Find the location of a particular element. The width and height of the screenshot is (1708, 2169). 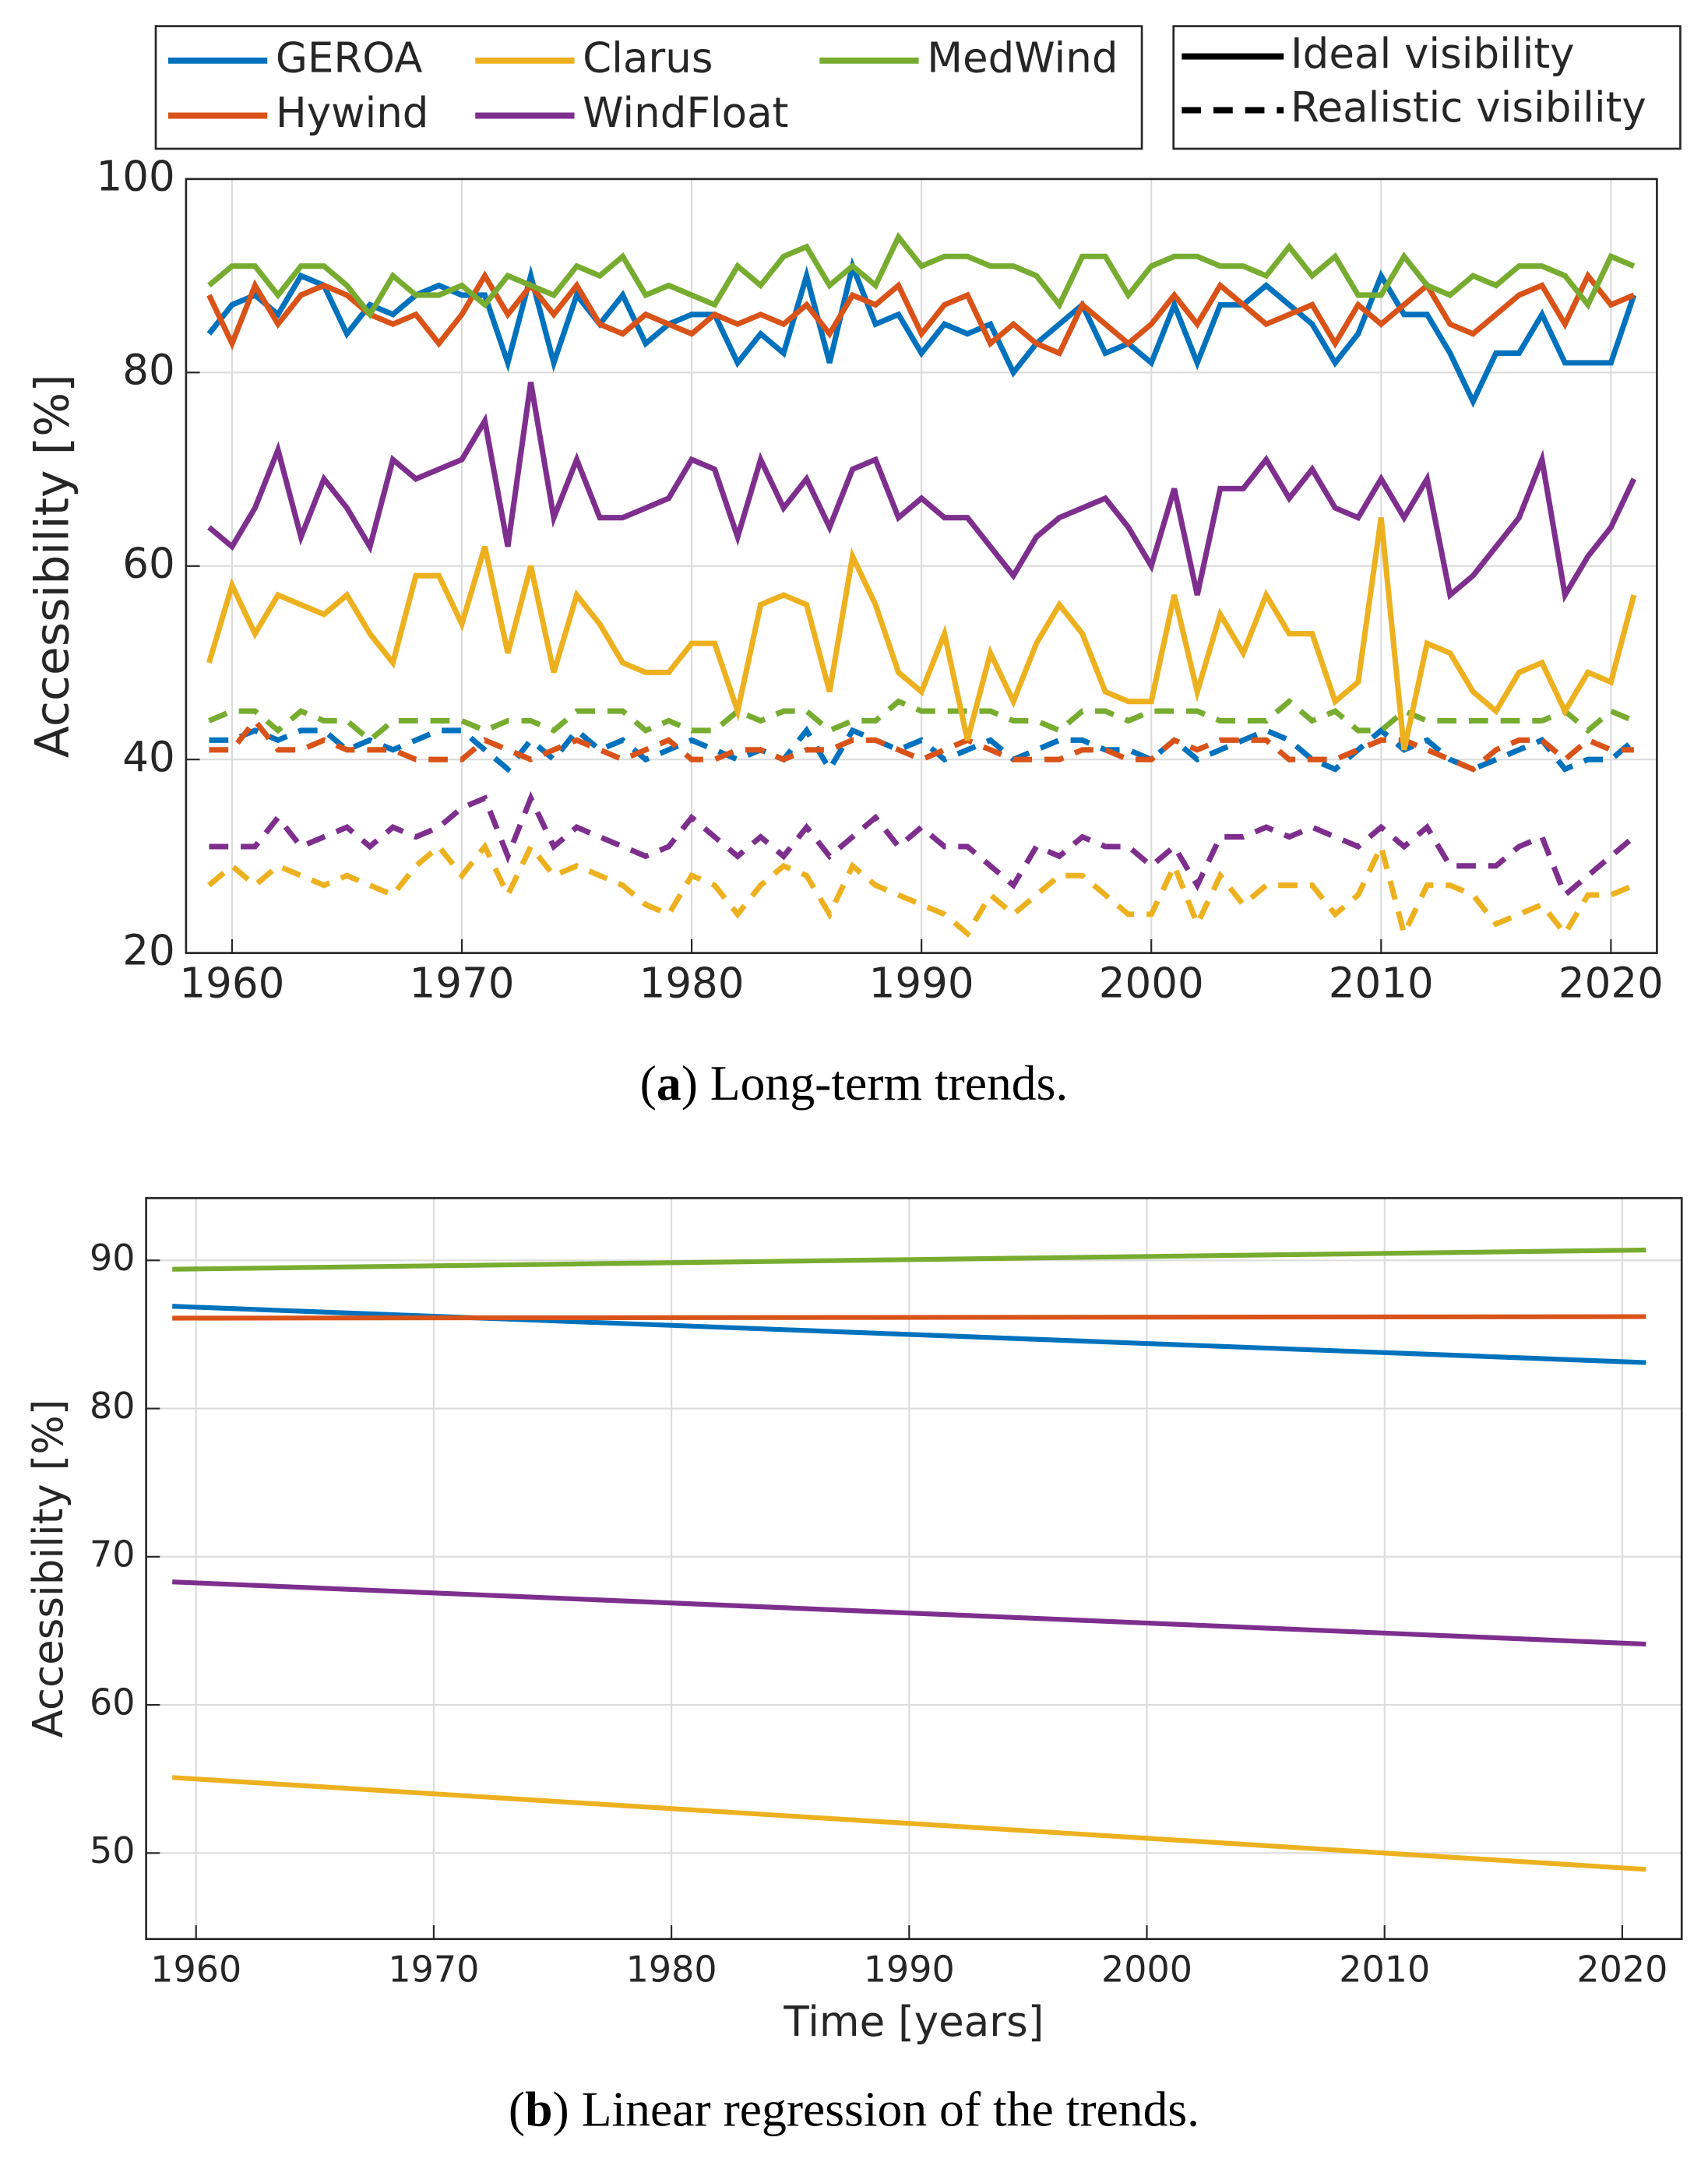

y-tick-label: 100 is located at coordinates (136, 177).